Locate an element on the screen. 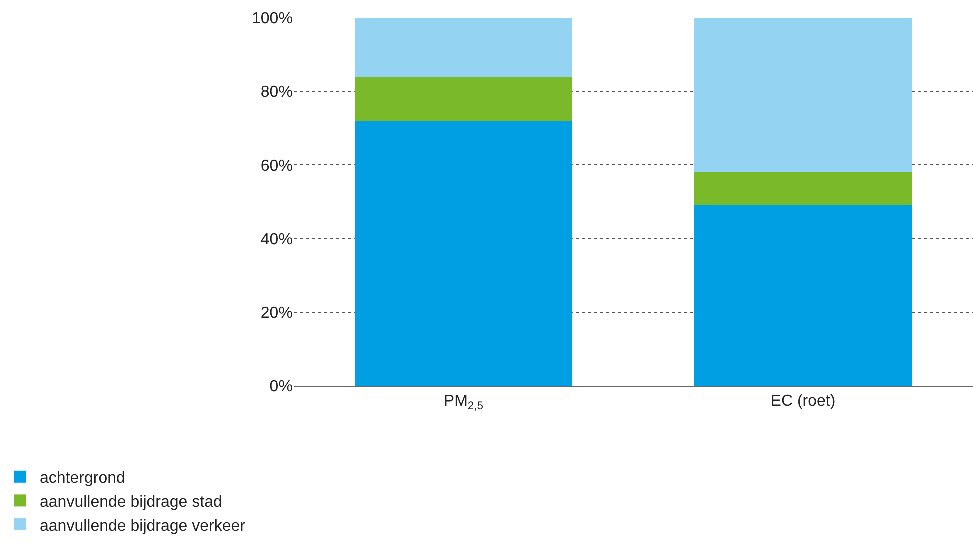 Image resolution: width=973 pixels, height=542 pixels. y-tick-label: 60% is located at coordinates (276, 166).